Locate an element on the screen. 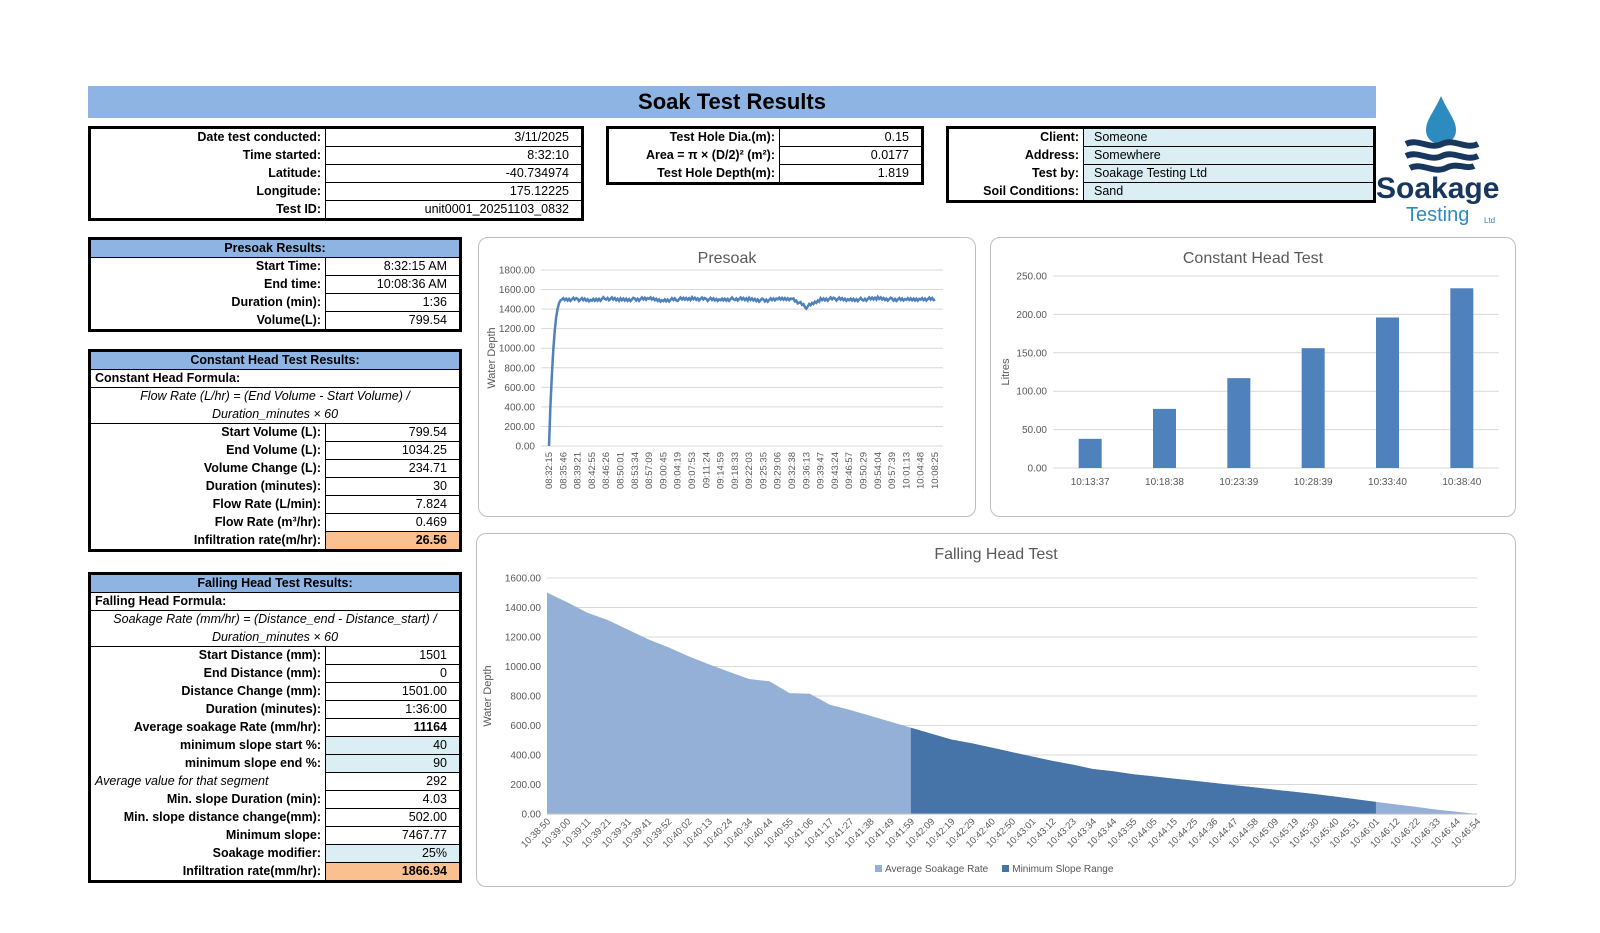  table-header-row: Falling Head Test Results: is located at coordinates (275, 583).